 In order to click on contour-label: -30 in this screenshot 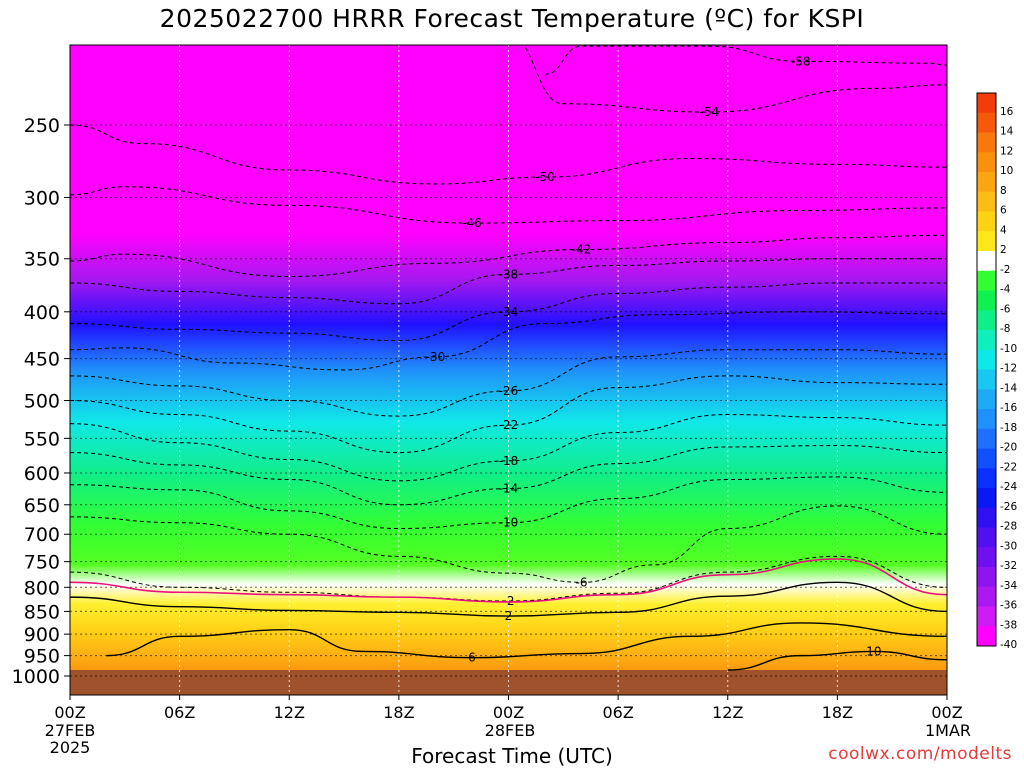, I will do `click(436, 357)`.